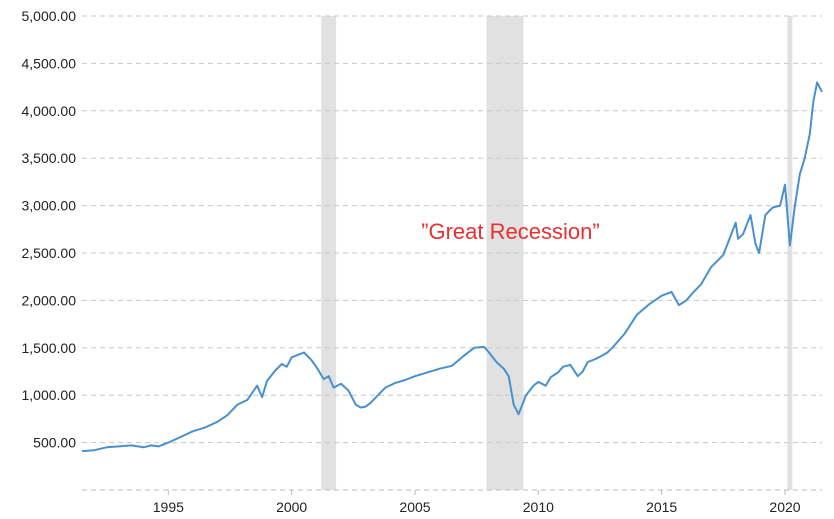 This screenshot has width=834, height=519. I want to click on x-tick-label: 2010, so click(538, 507).